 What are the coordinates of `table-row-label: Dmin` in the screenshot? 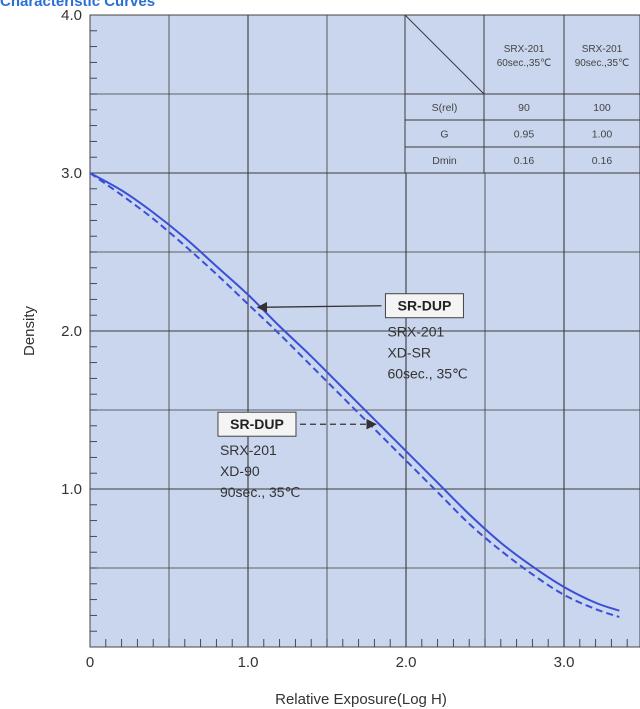 It's located at (444, 161).